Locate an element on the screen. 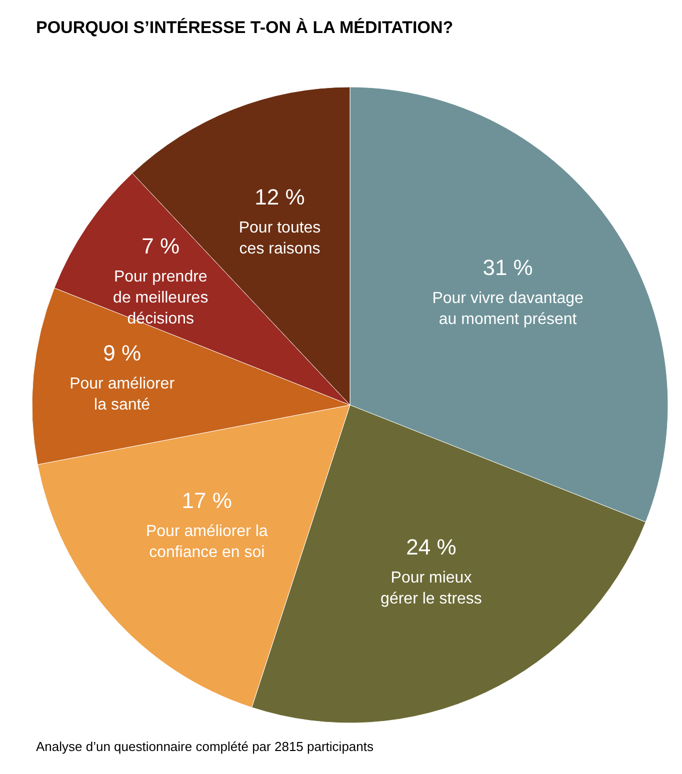 This screenshot has height=774, width=682. data-label: 12 % is located at coordinates (279, 197).